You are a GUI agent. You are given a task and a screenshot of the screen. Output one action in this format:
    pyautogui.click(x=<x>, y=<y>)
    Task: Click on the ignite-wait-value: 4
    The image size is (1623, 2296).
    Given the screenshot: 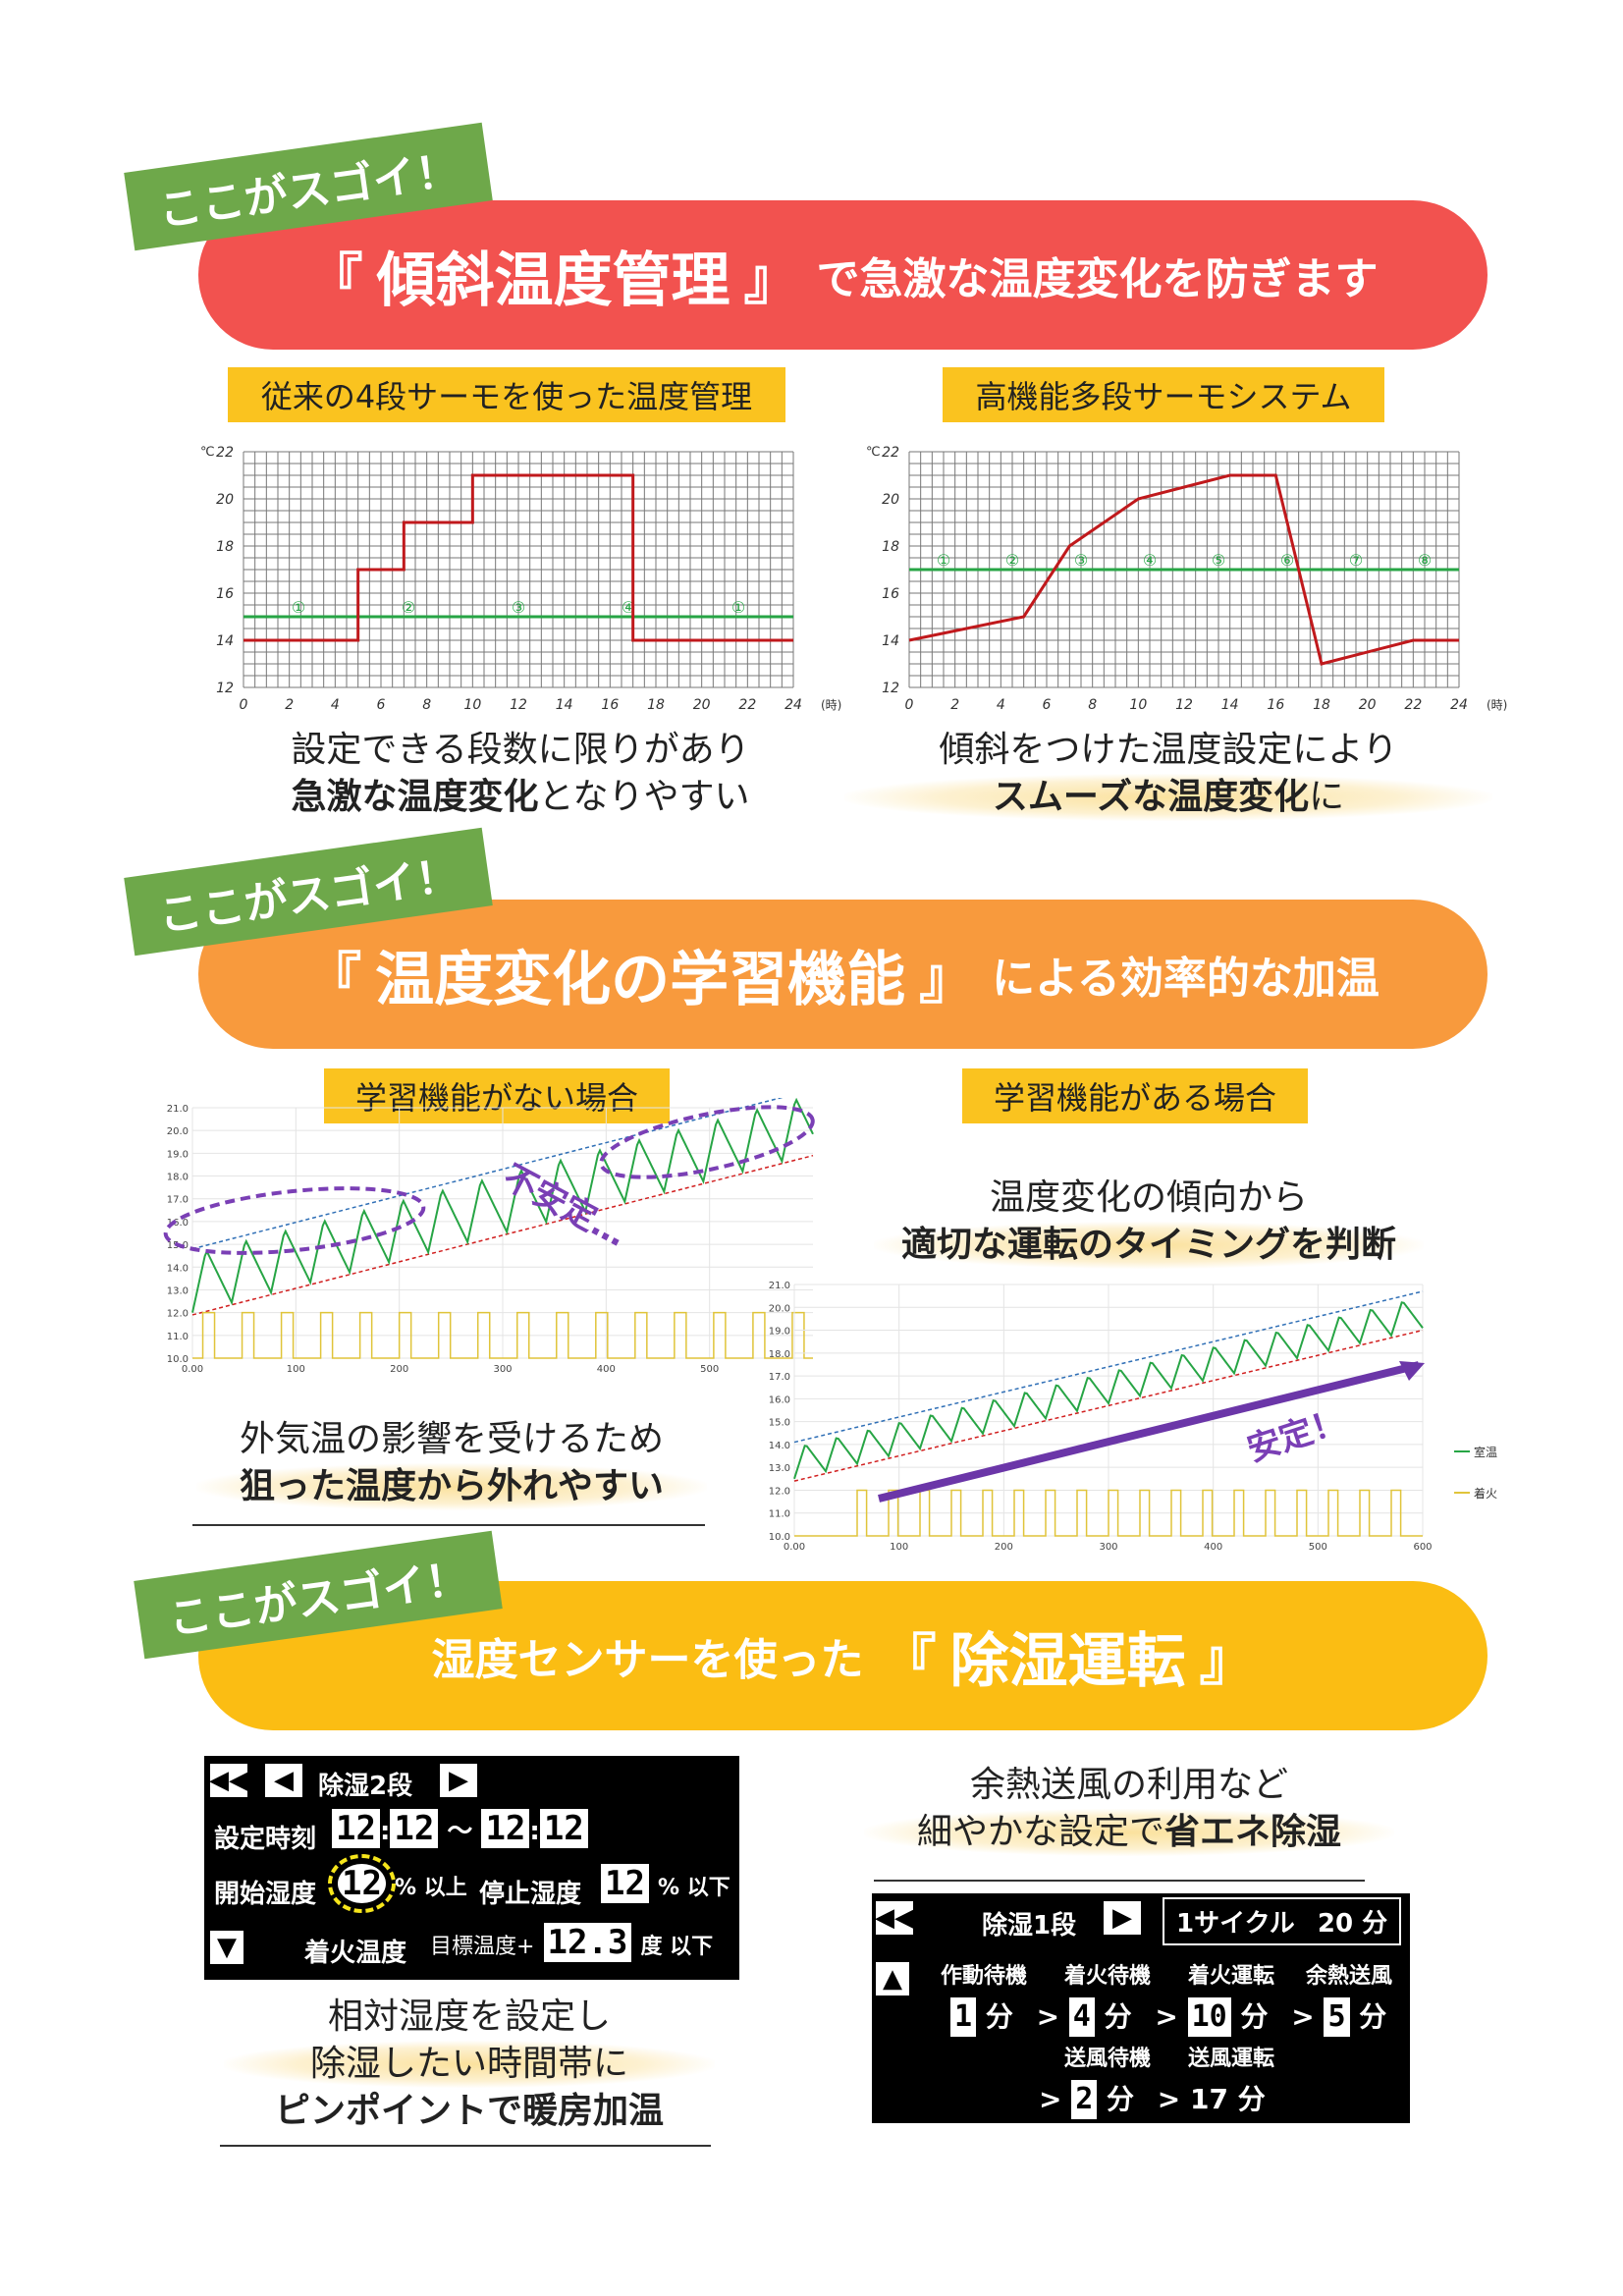 What is the action you would take?
    pyautogui.click(x=1081, y=2017)
    